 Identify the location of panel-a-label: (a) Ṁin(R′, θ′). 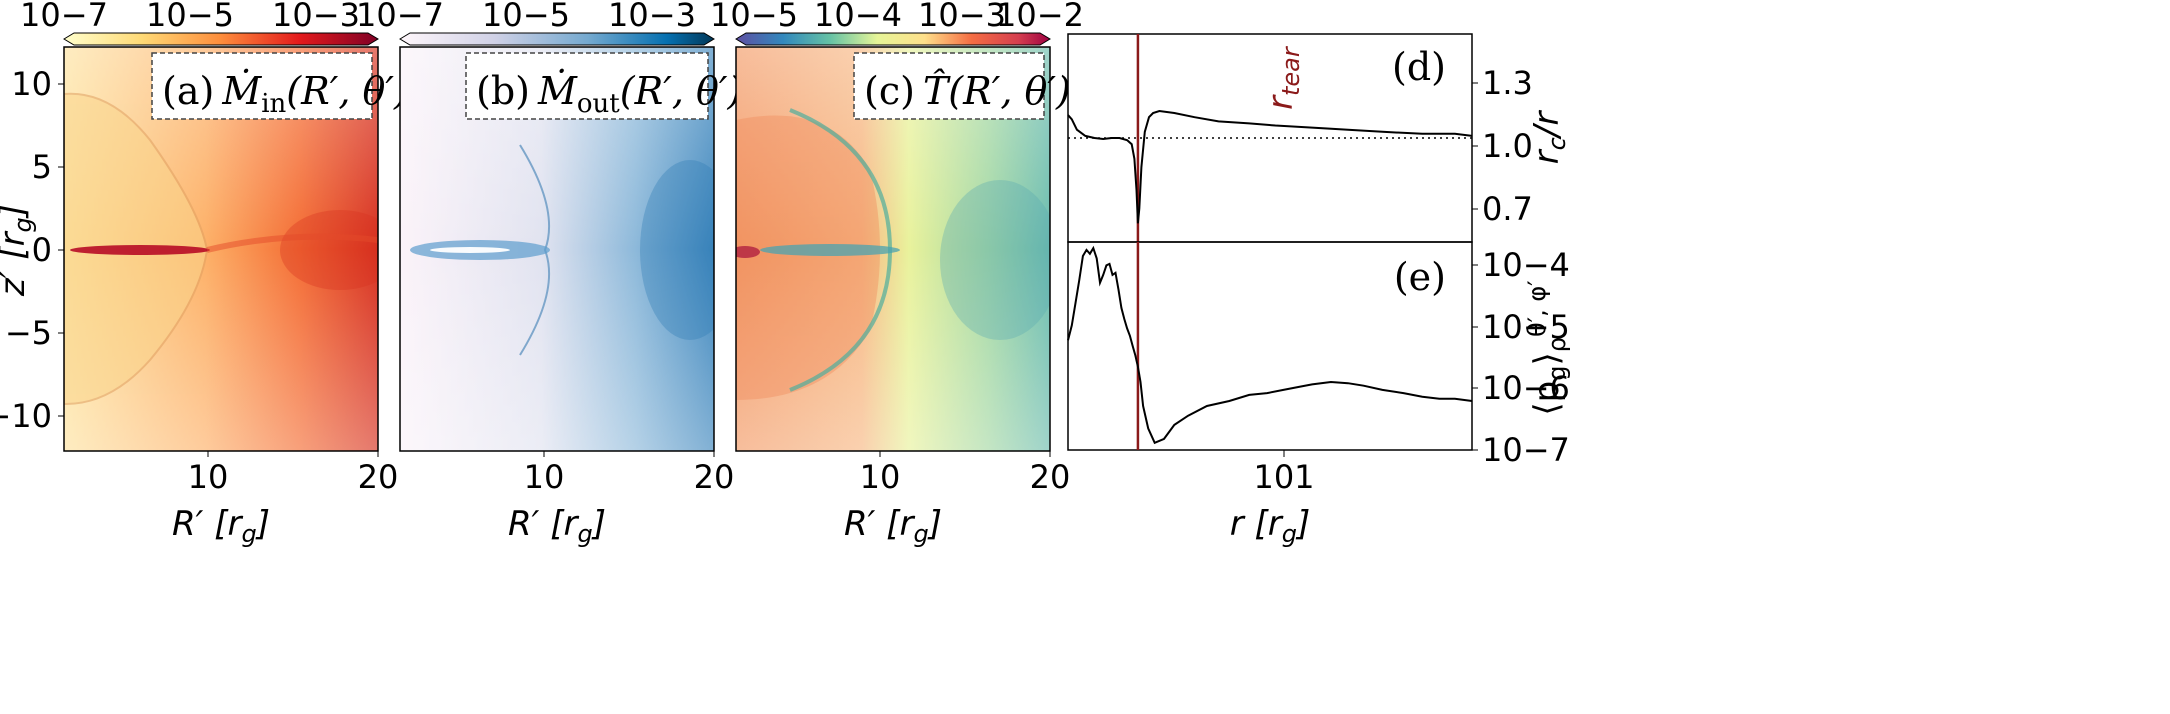
(285, 94).